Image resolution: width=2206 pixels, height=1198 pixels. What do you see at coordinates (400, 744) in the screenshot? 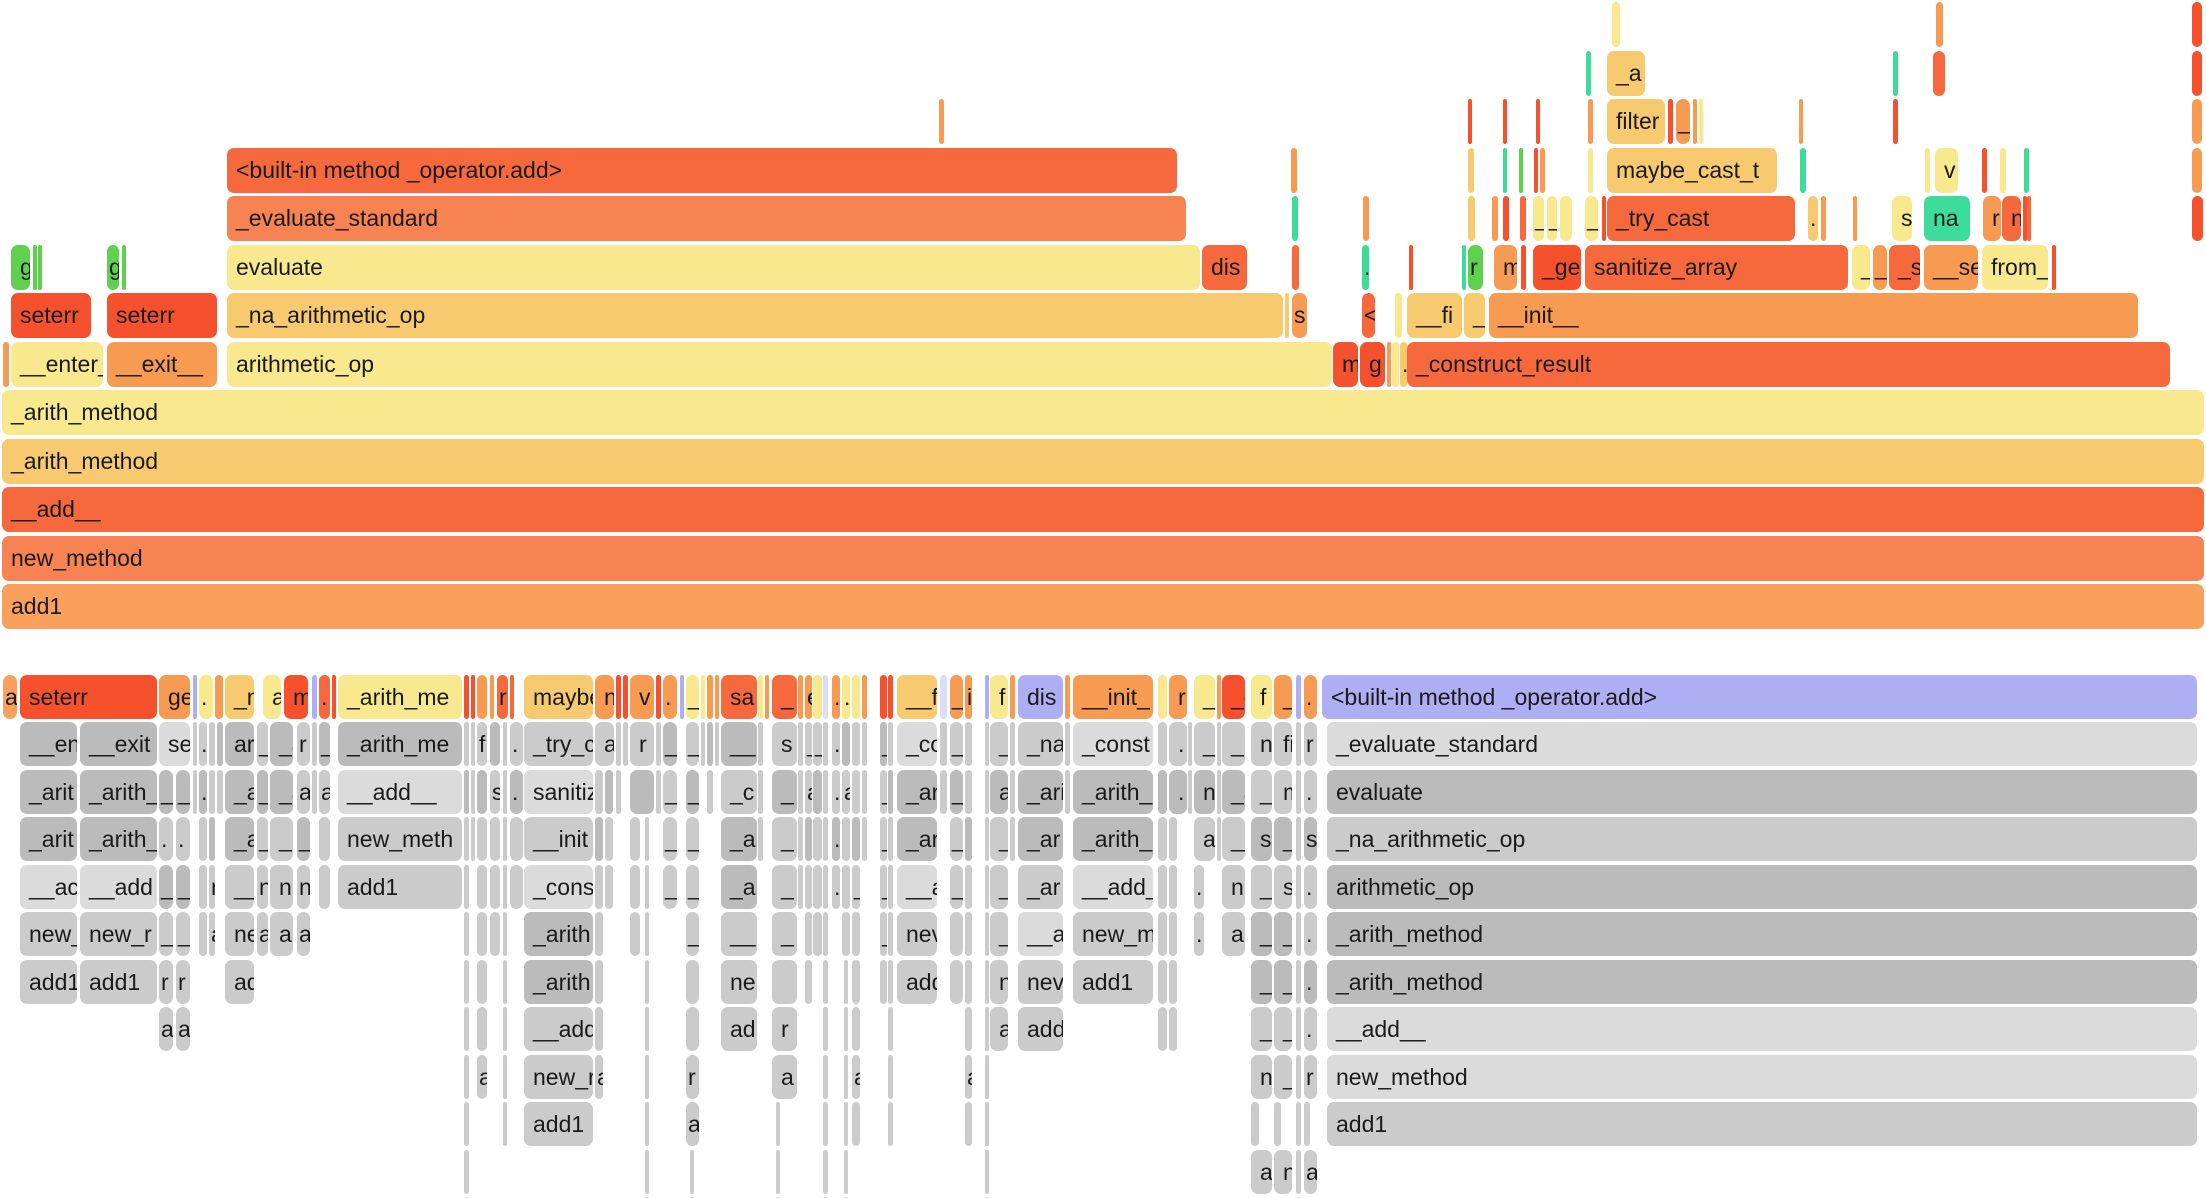
I see `flame-bar-_arith_me: _arith_me` at bounding box center [400, 744].